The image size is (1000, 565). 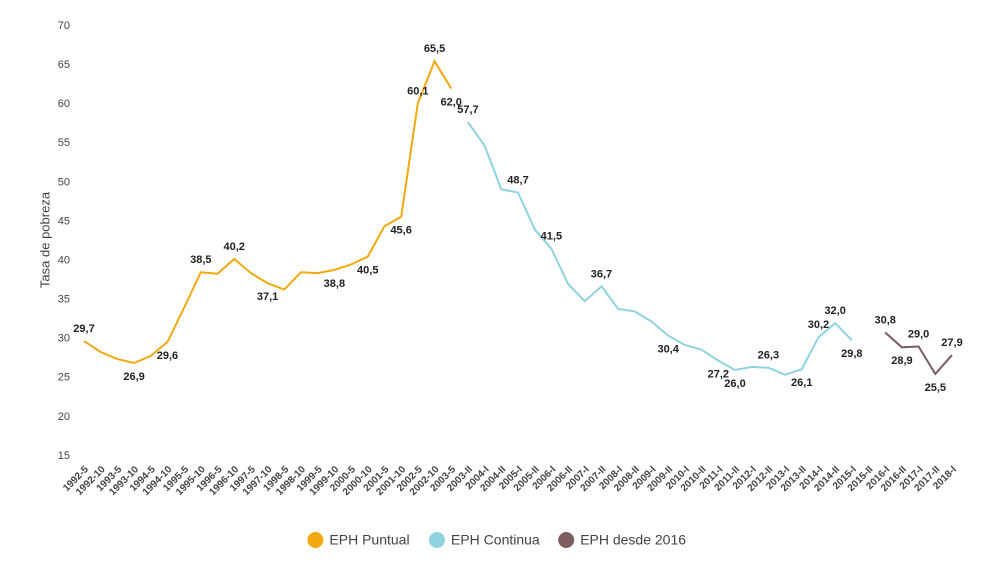 I want to click on data-label: 41,5, so click(x=551, y=237).